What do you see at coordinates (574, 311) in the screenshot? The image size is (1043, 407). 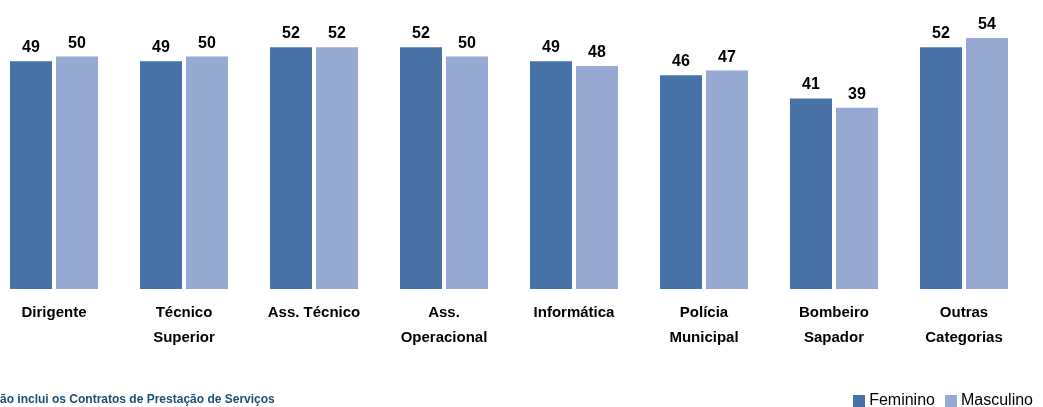 I see `x-tick-label: Informática` at bounding box center [574, 311].